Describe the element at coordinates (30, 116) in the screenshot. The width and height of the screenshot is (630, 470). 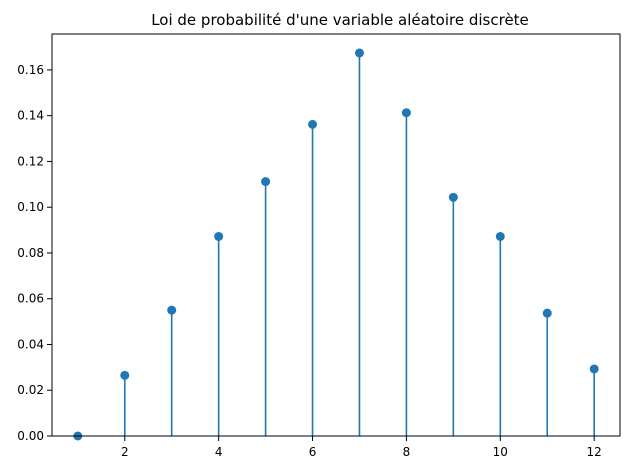
I see `y-tick-label: 0.14` at that location.